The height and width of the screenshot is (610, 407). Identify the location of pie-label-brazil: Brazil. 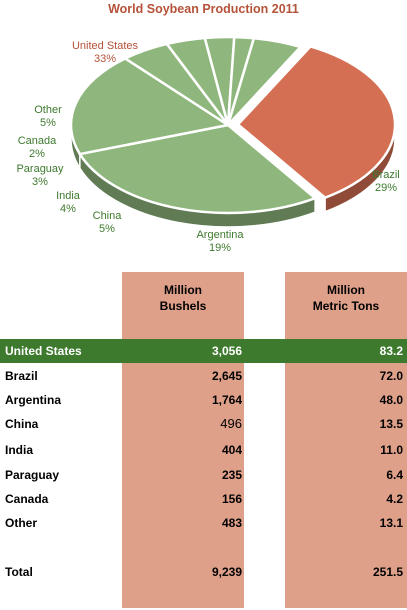
(386, 175).